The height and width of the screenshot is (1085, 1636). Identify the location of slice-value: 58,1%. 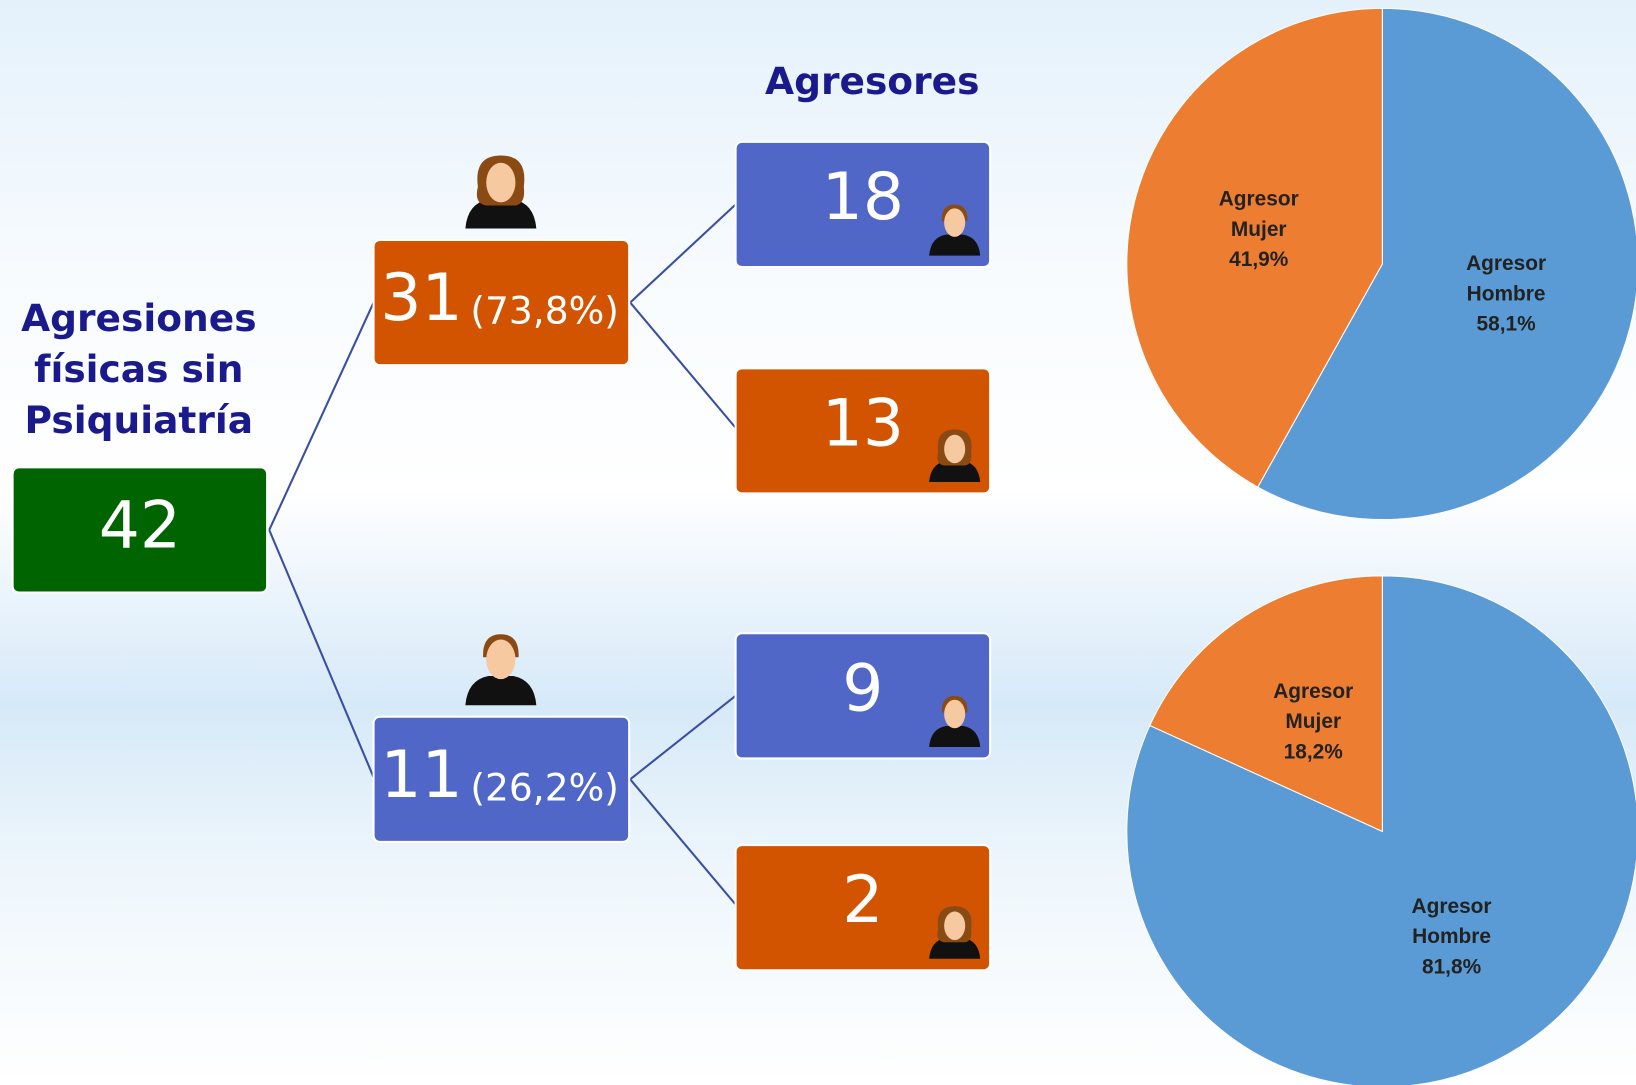
(1506, 324).